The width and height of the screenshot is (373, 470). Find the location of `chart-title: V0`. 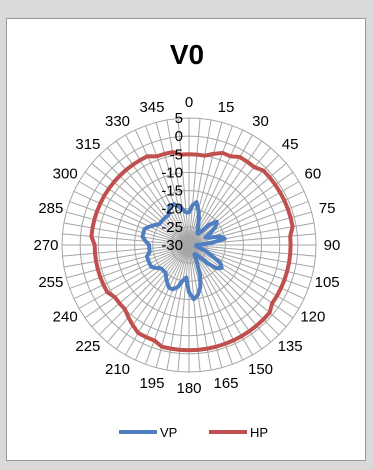

chart-title: V0 is located at coordinates (187, 54).